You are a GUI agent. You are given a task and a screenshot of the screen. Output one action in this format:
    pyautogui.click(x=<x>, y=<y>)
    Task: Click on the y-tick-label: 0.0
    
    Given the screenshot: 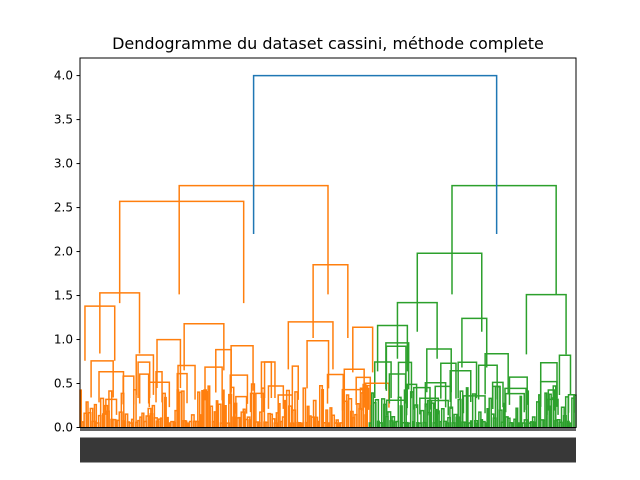 What is the action you would take?
    pyautogui.click(x=63, y=428)
    